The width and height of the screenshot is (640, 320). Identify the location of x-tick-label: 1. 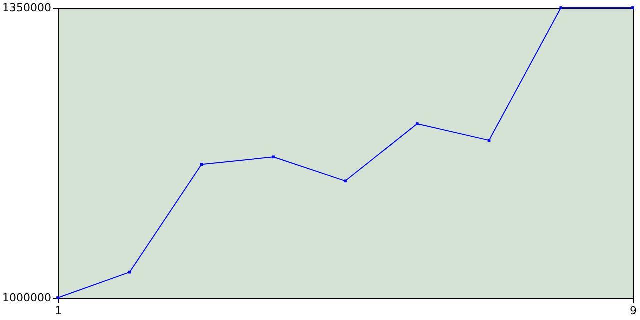
(58, 311).